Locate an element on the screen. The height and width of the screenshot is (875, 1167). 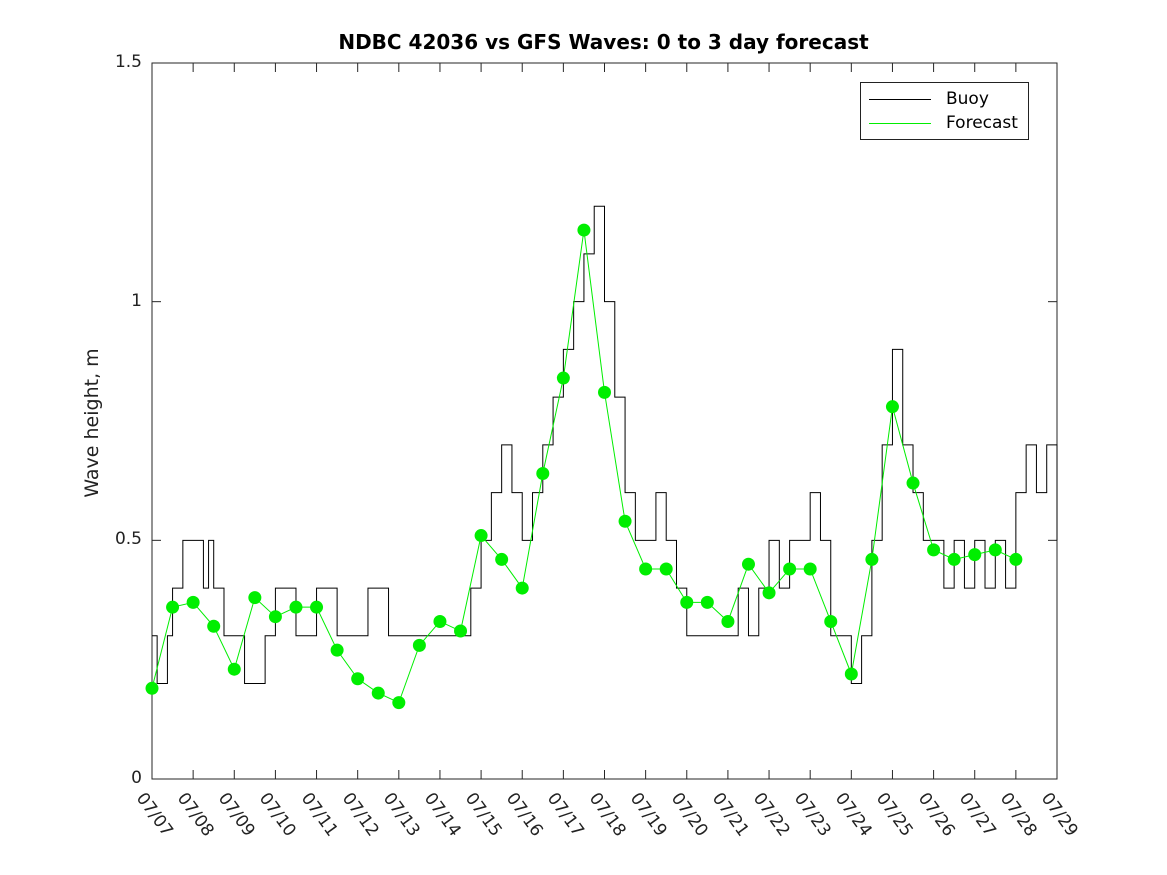
legend-entry-forecast: Forecast is located at coordinates (946, 123).